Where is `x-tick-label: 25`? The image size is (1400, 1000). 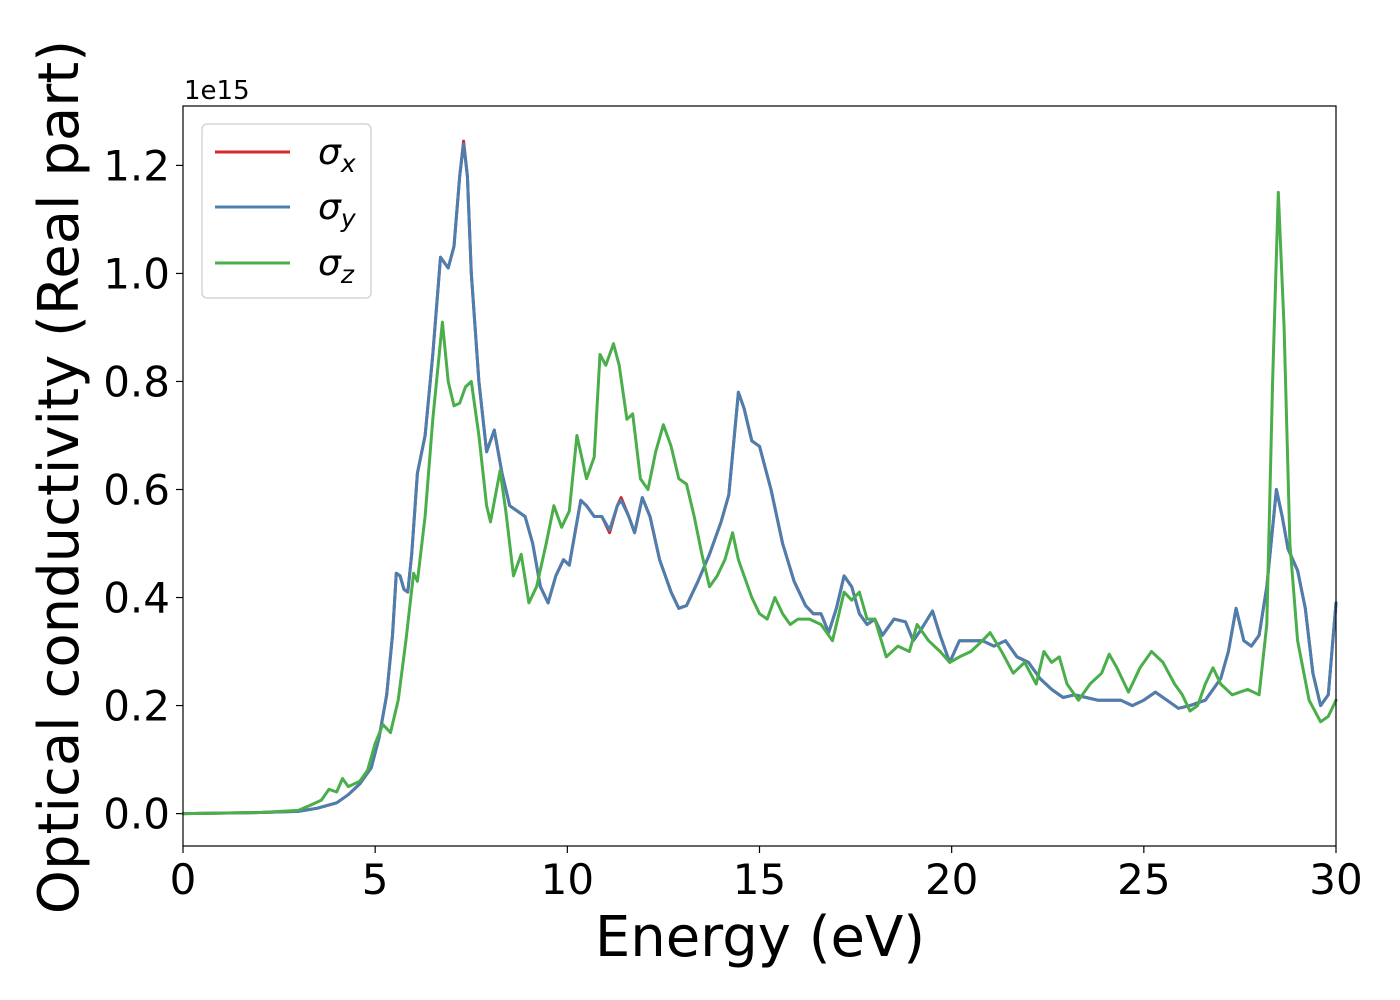
x-tick-label: 25 is located at coordinates (1143, 879).